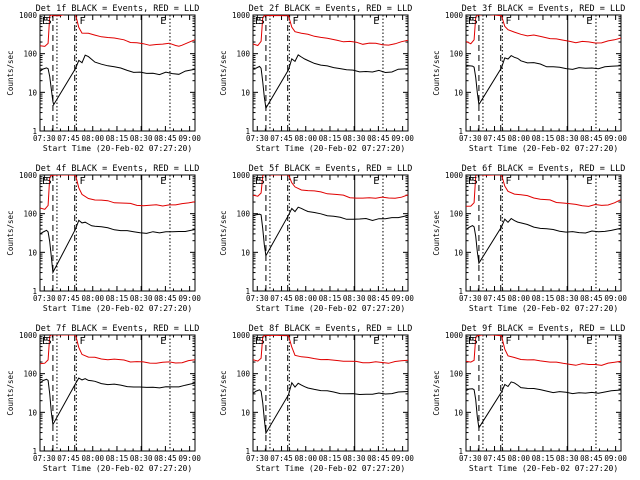  Describe the element at coordinates (118, 169) in the screenshot. I see `panel-title: Det 4f BLACK = Events, RED = LLD` at that location.